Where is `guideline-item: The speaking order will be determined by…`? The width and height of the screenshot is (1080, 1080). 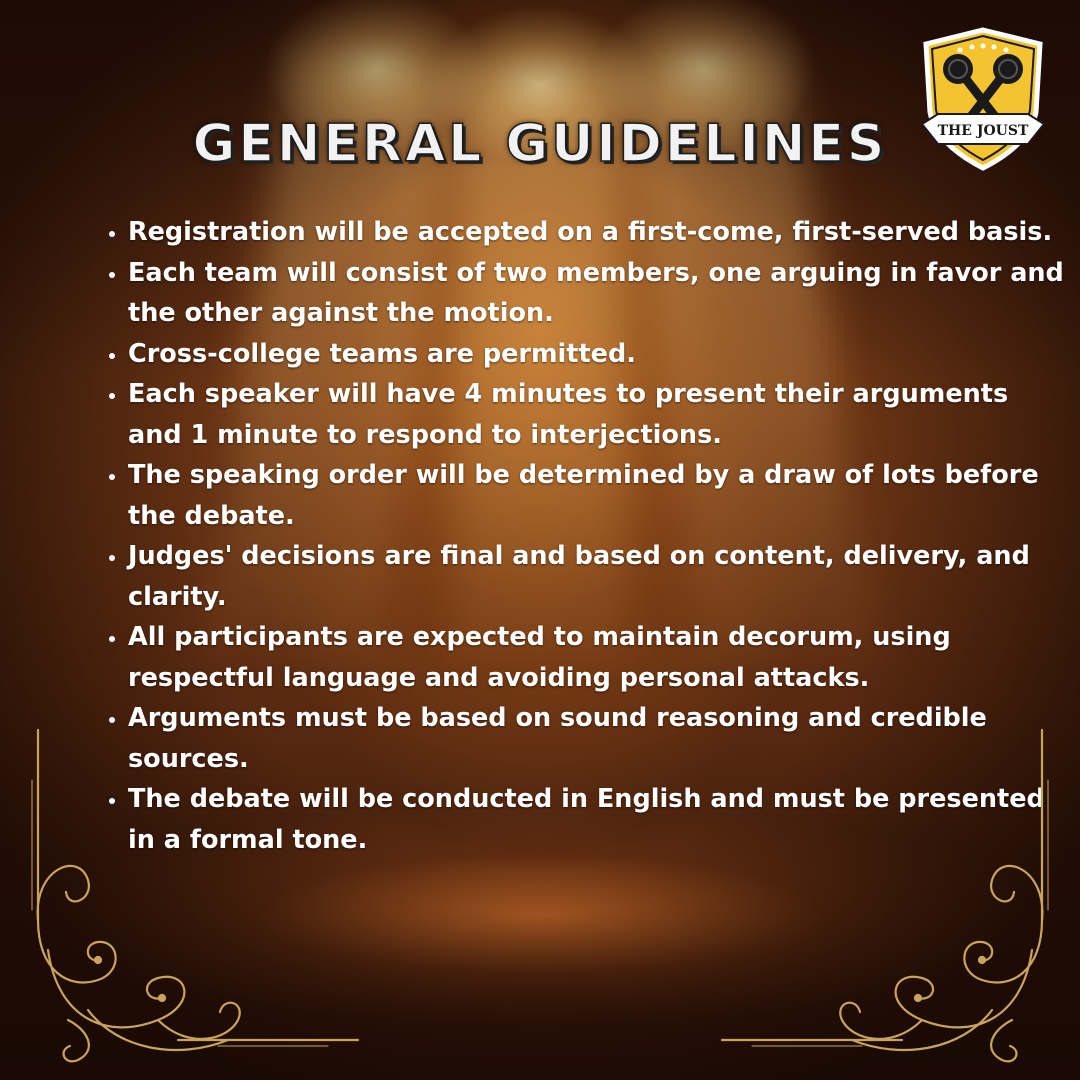 guideline-item: The speaking order will be determined by… is located at coordinates (598, 495).